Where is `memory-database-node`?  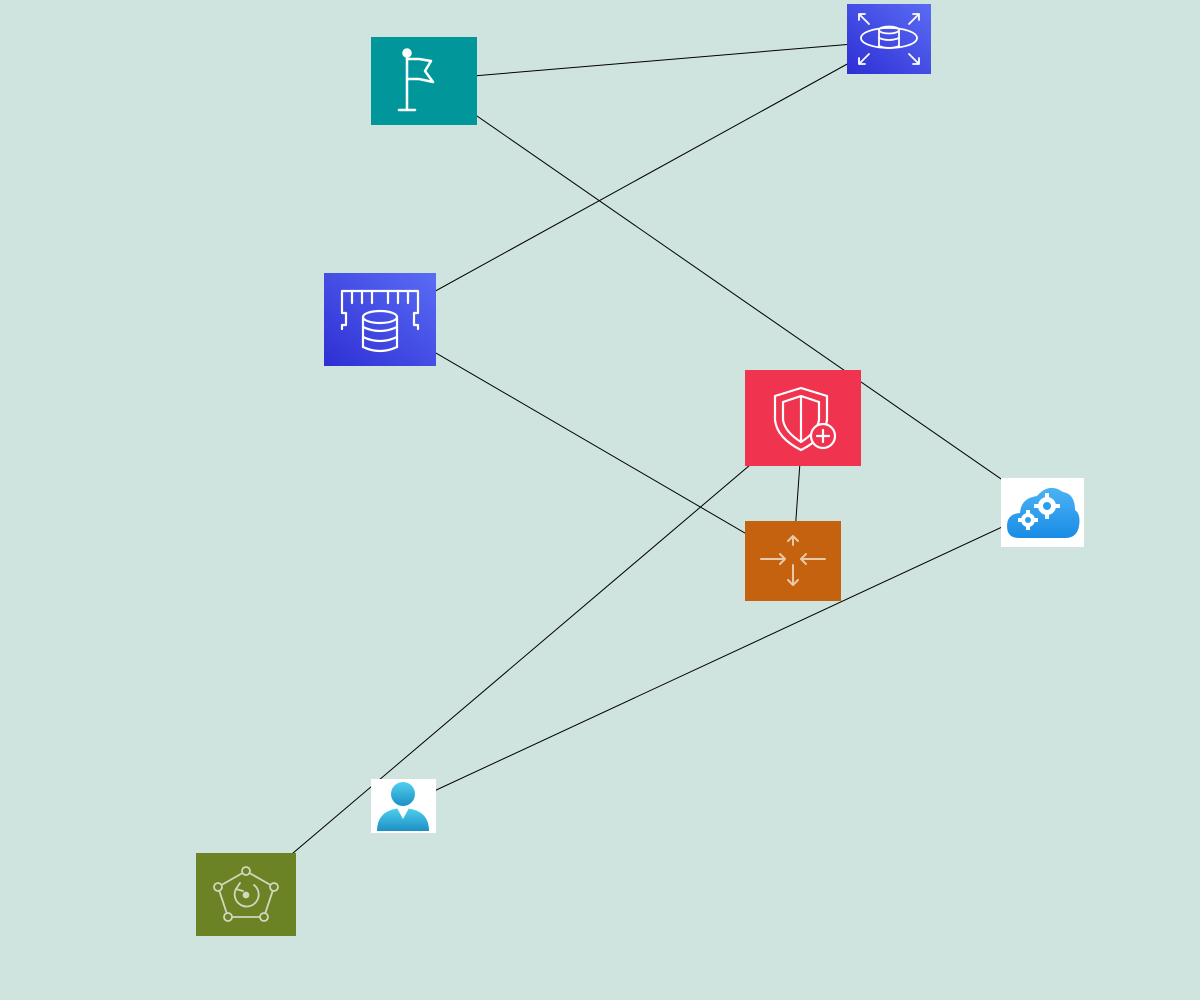 memory-database-node is located at coordinates (380, 319).